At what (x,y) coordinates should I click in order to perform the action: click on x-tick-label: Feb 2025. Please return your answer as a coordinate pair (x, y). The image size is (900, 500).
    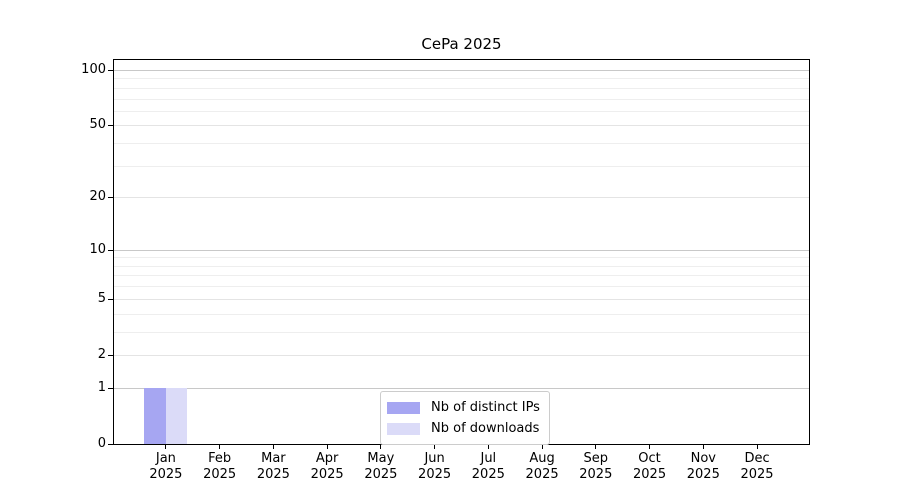
    Looking at the image, I should click on (220, 467).